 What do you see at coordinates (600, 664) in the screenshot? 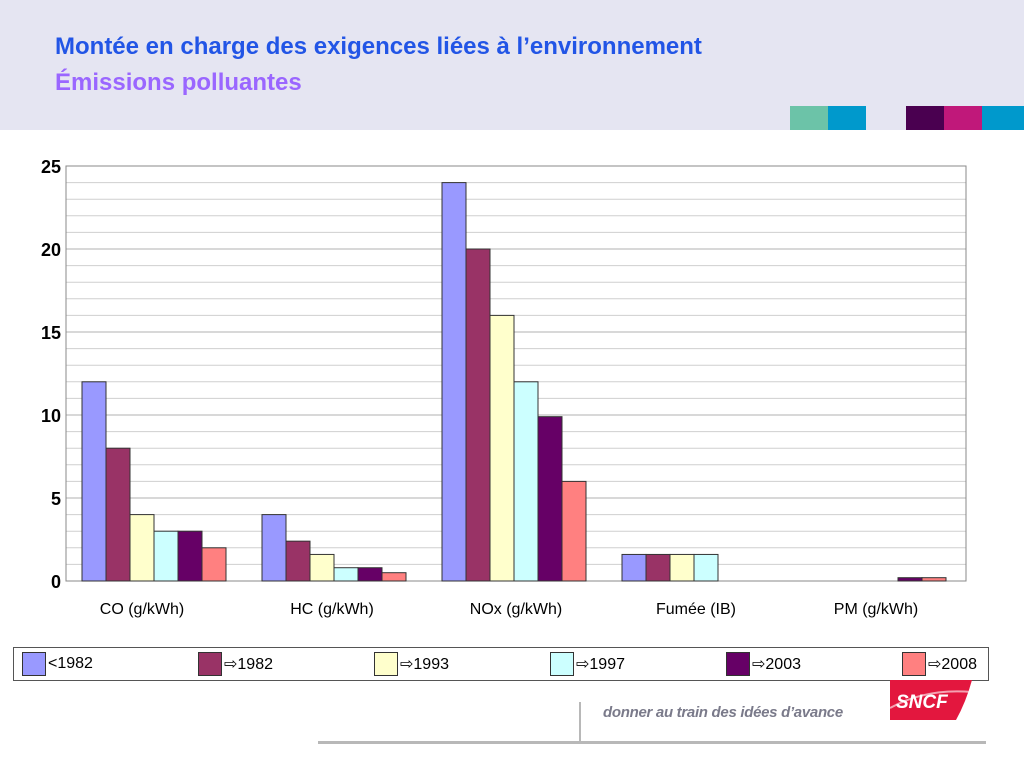
I see `legend-label: ⇨1997` at bounding box center [600, 664].